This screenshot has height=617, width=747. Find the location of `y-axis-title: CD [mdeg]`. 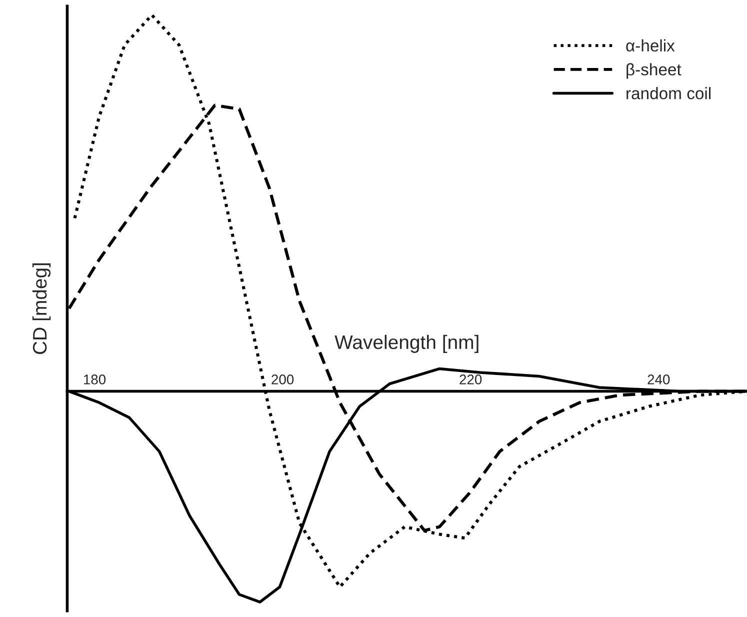

y-axis-title: CD [mdeg] is located at coordinates (41, 308).